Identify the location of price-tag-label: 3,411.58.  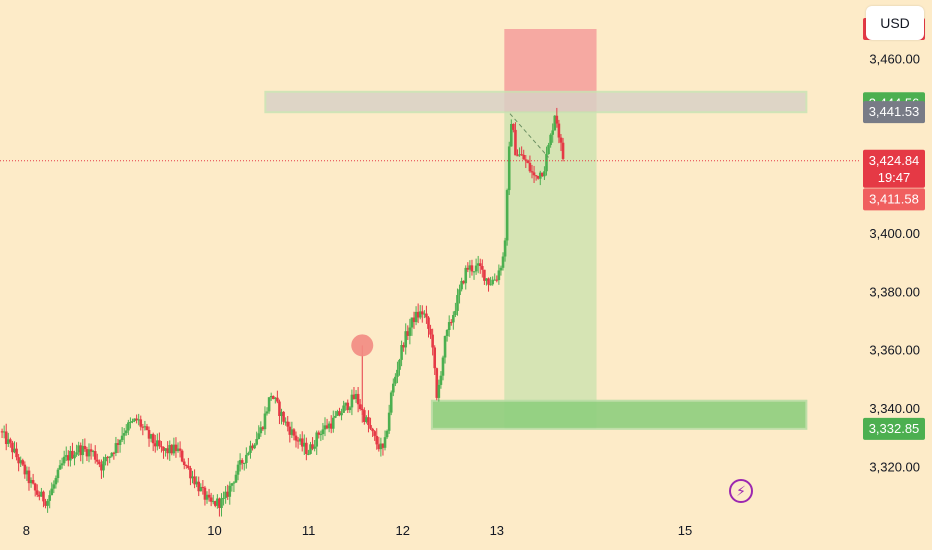
(894, 198).